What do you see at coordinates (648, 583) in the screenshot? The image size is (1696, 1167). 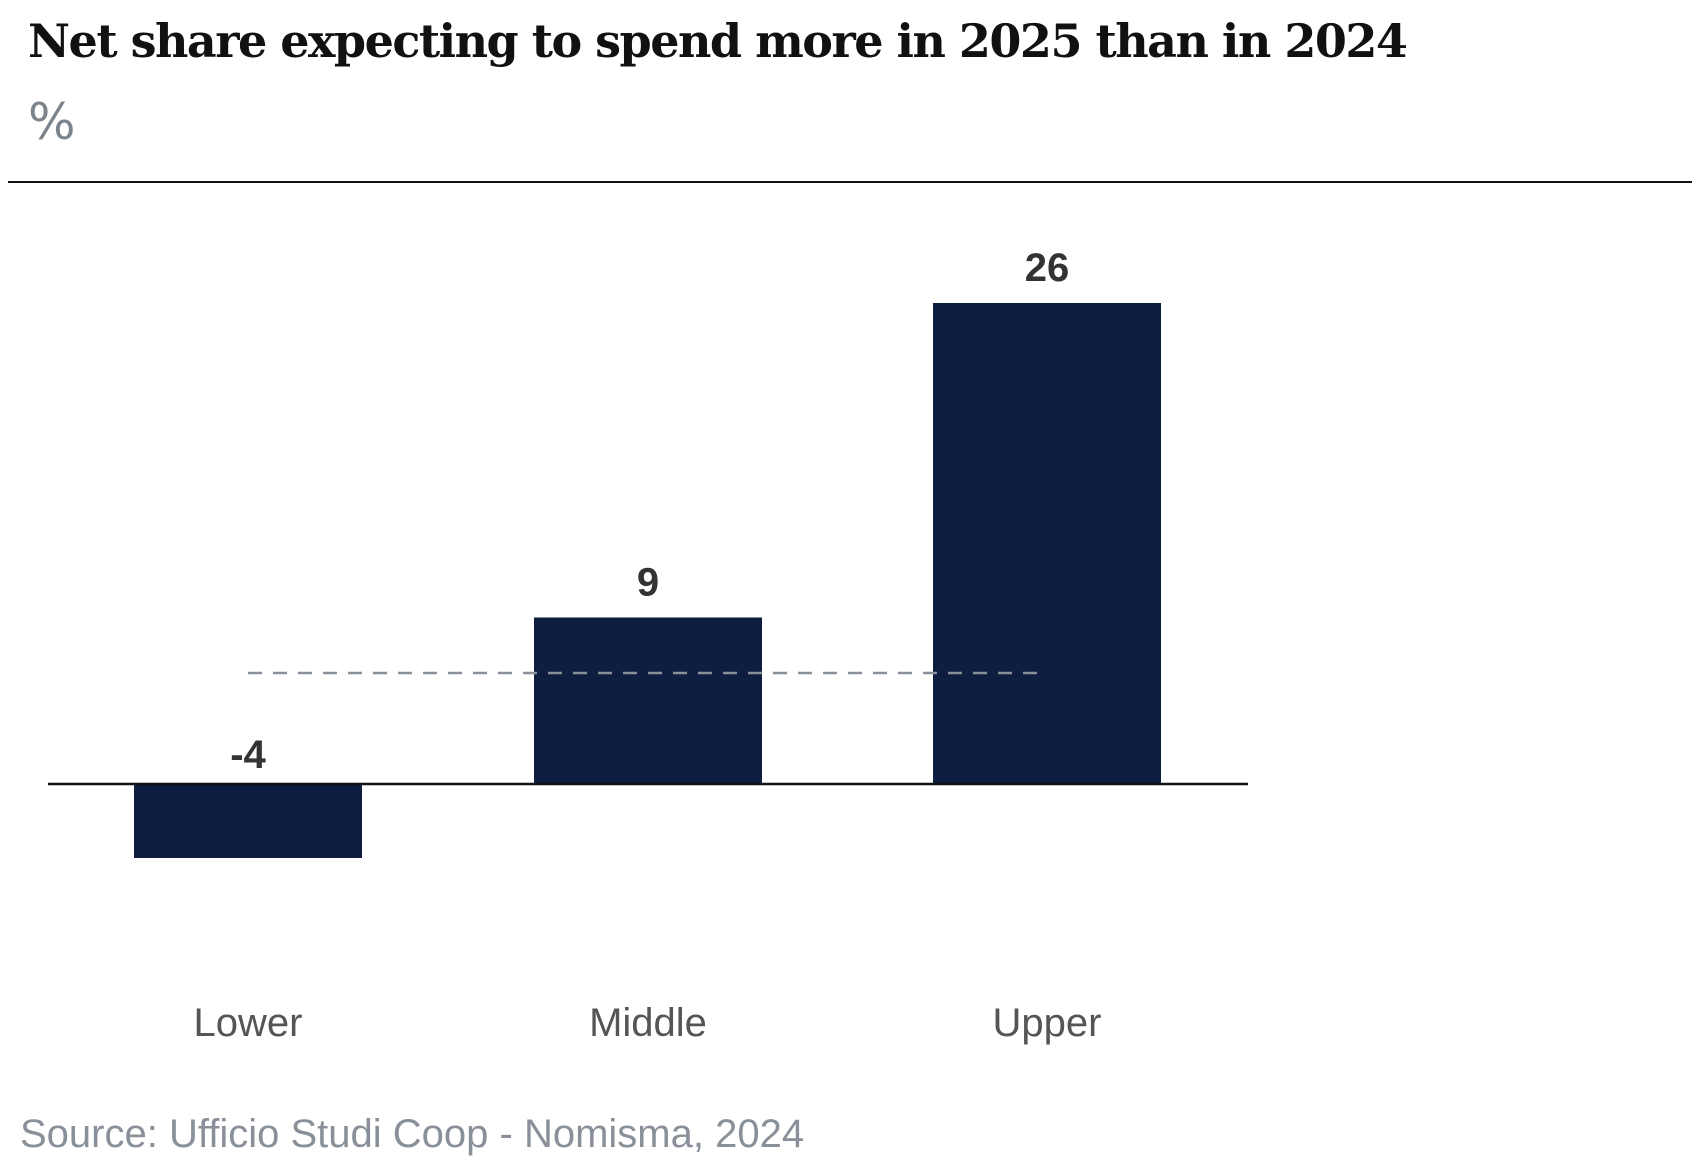 I see `data-label-middle: 9` at bounding box center [648, 583].